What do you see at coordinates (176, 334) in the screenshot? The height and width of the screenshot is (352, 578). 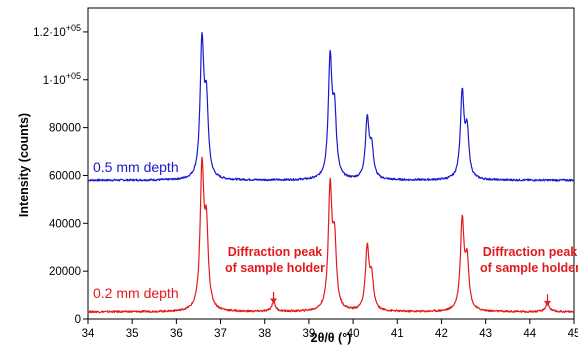 I see `x-tick-label: 36` at bounding box center [176, 334].